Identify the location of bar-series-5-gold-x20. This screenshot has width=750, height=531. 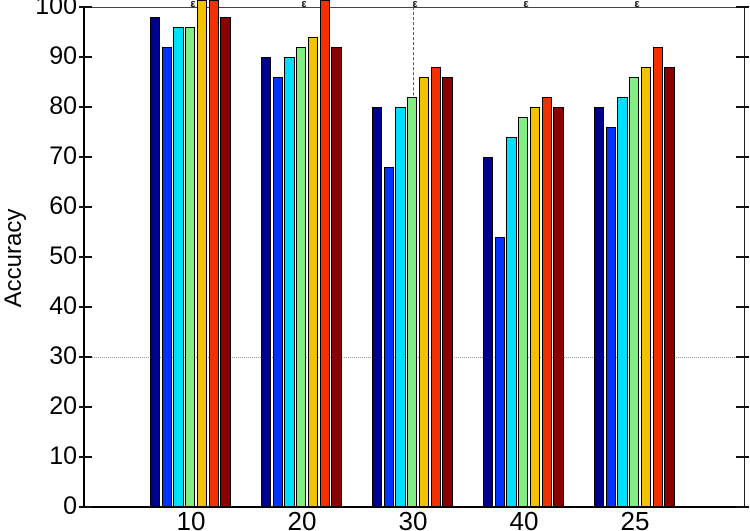
(313, 272).